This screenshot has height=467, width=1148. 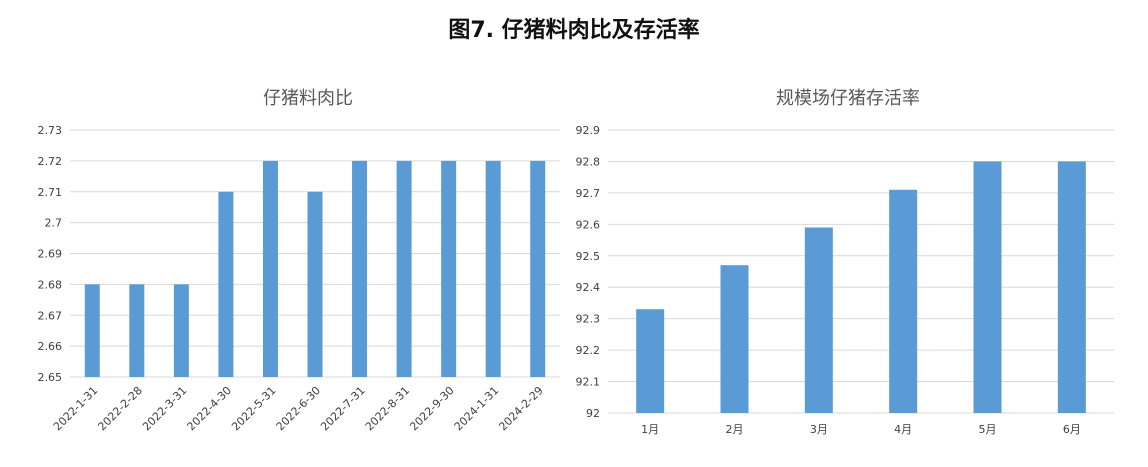 I want to click on figure-title: 图7. 仔猪料肉比及存活率, so click(x=574, y=30).